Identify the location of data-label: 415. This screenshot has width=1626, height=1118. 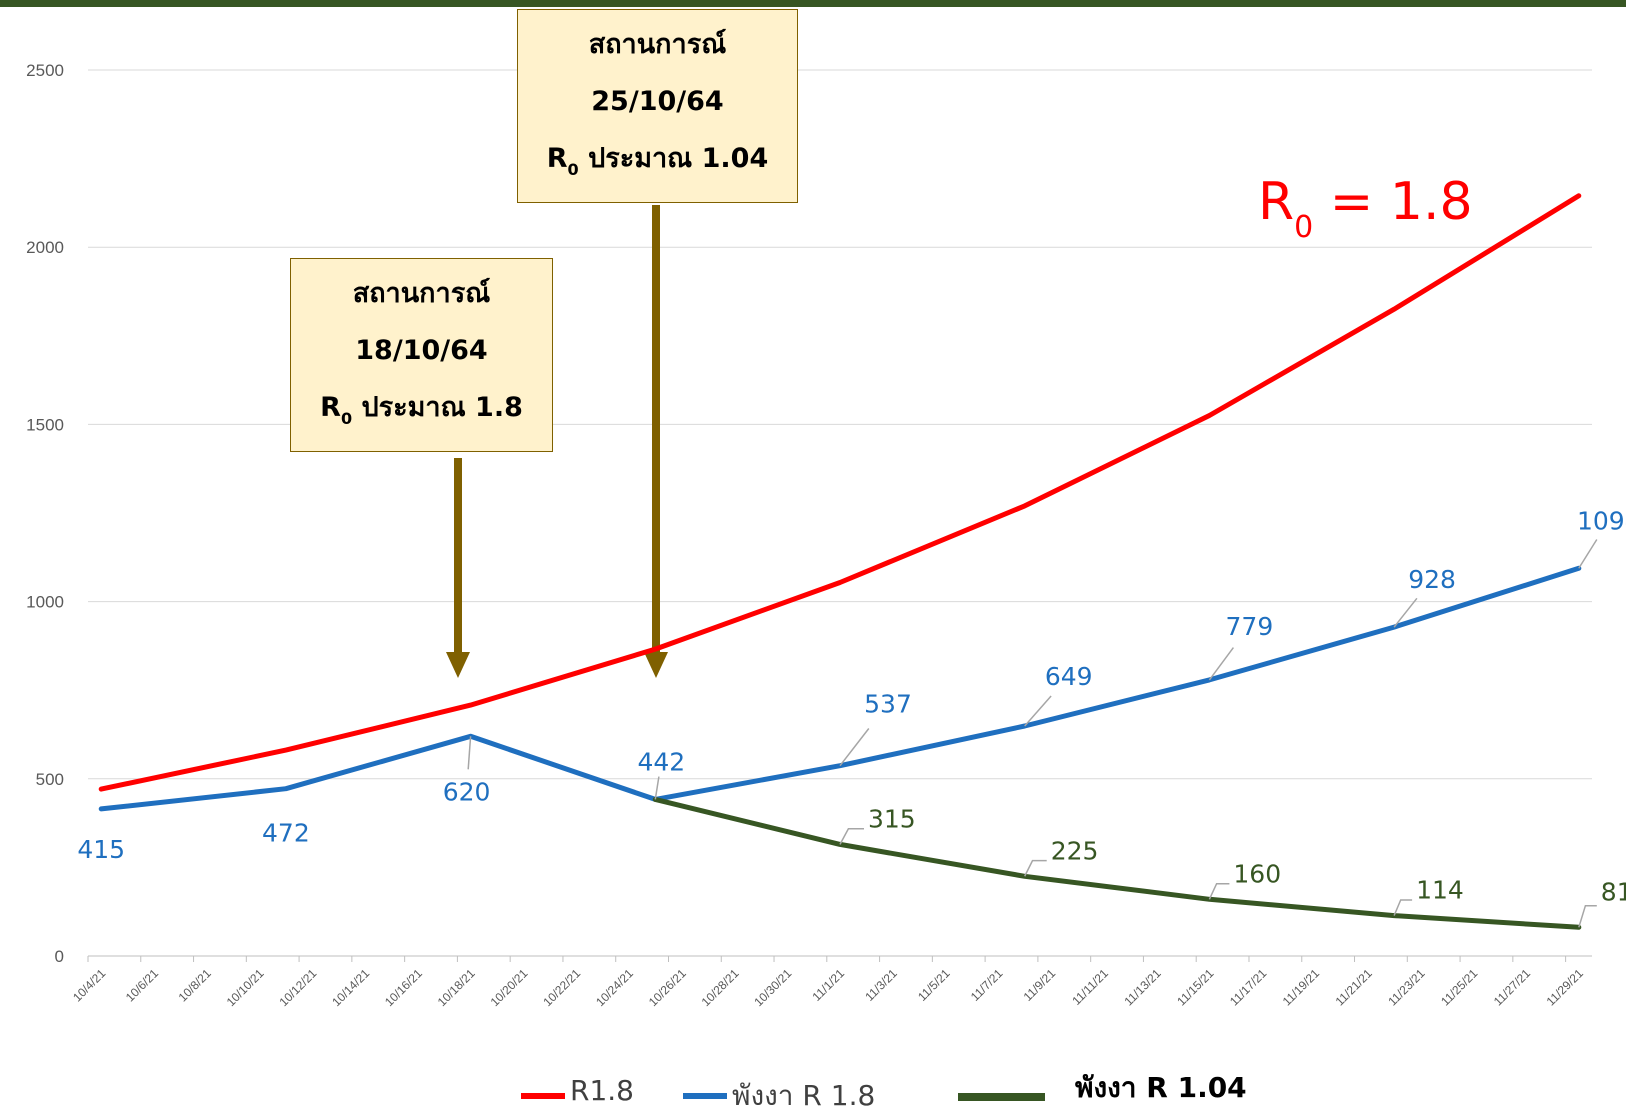
(101, 849).